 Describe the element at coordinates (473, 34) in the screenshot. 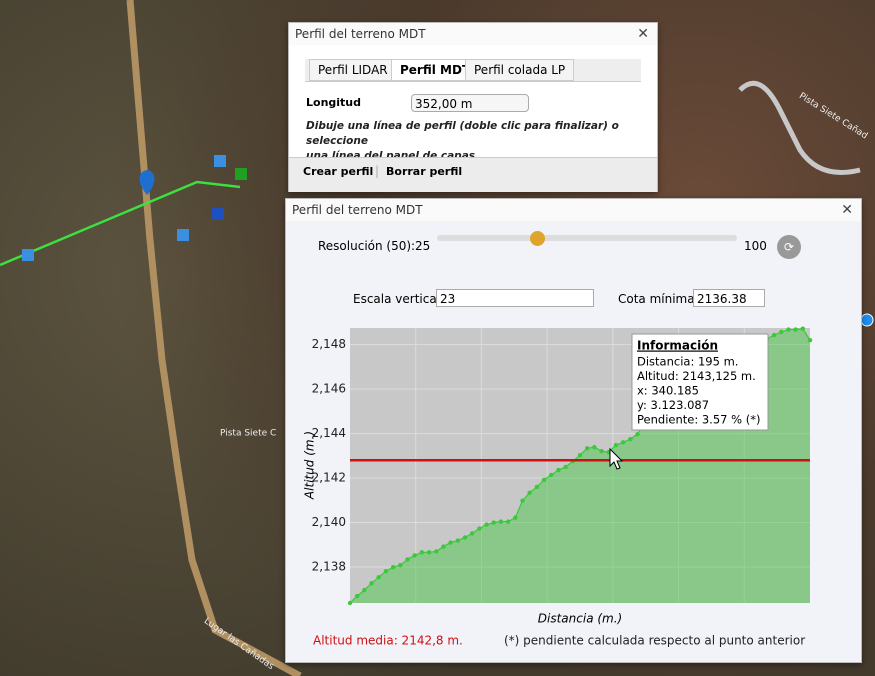

I see `title-bar: Perfil del terreno MDT ✕` at that location.